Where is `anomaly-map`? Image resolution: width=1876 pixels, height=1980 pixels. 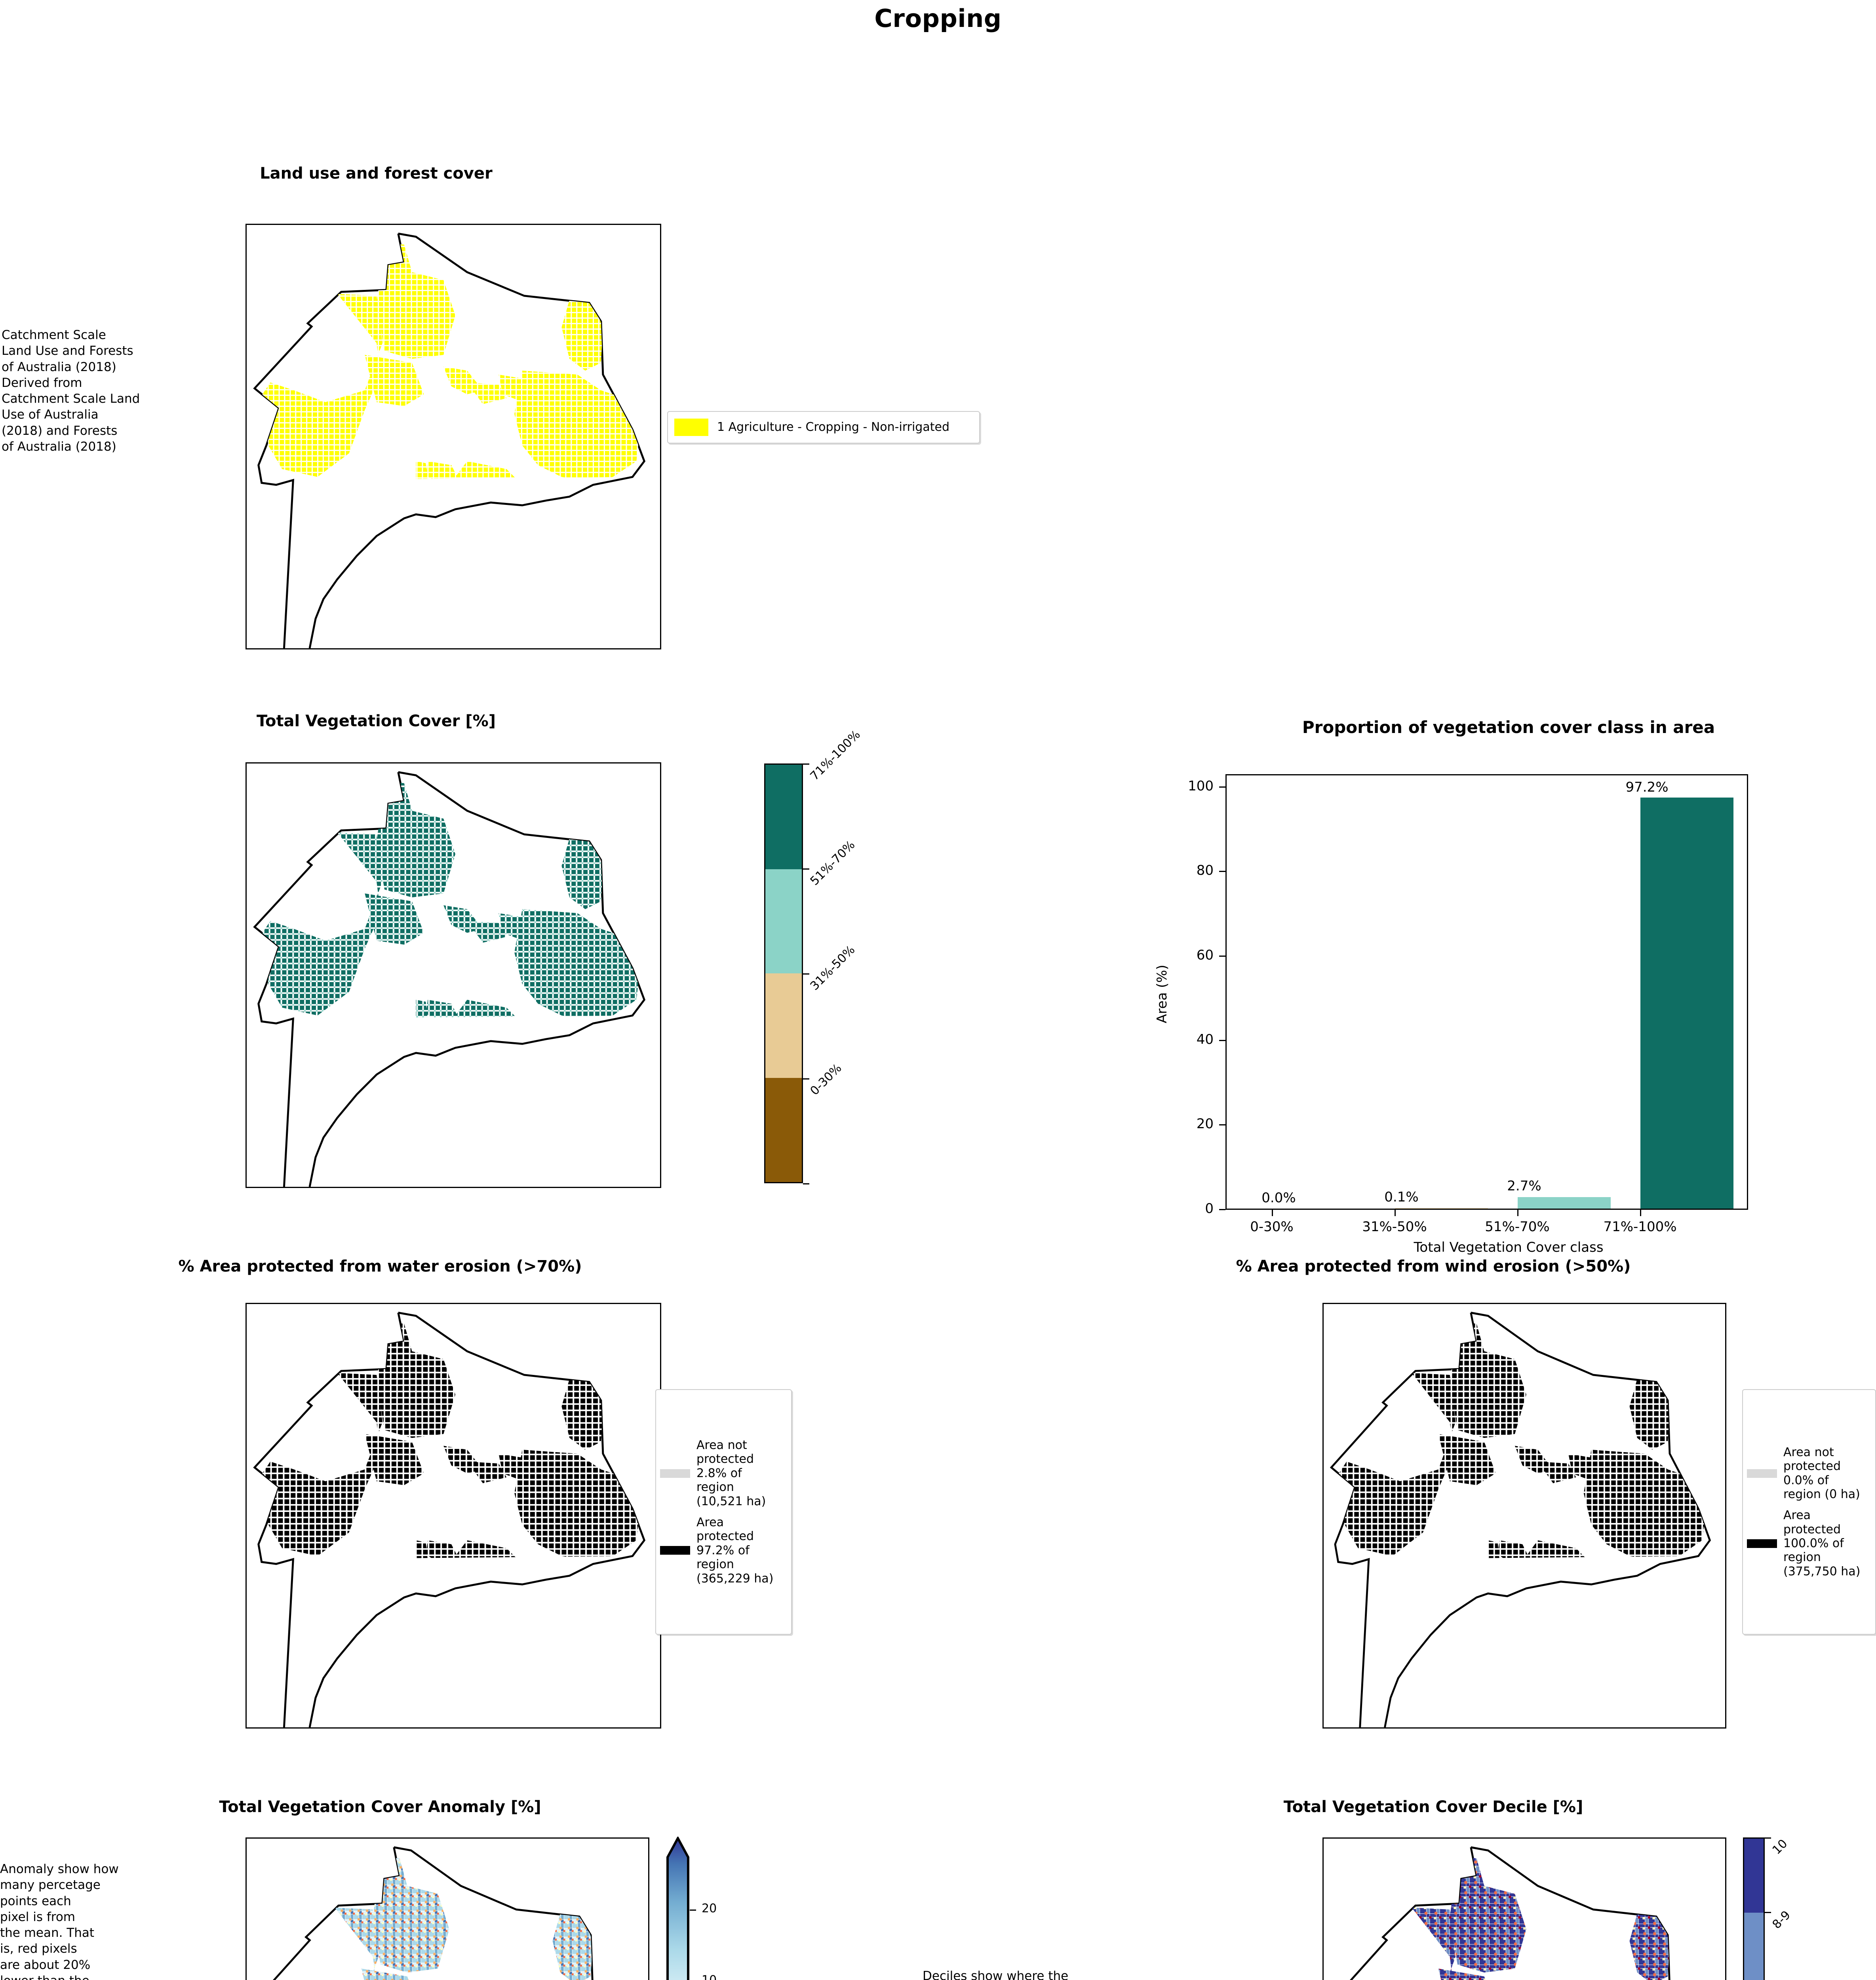
anomaly-map is located at coordinates (447, 1908).